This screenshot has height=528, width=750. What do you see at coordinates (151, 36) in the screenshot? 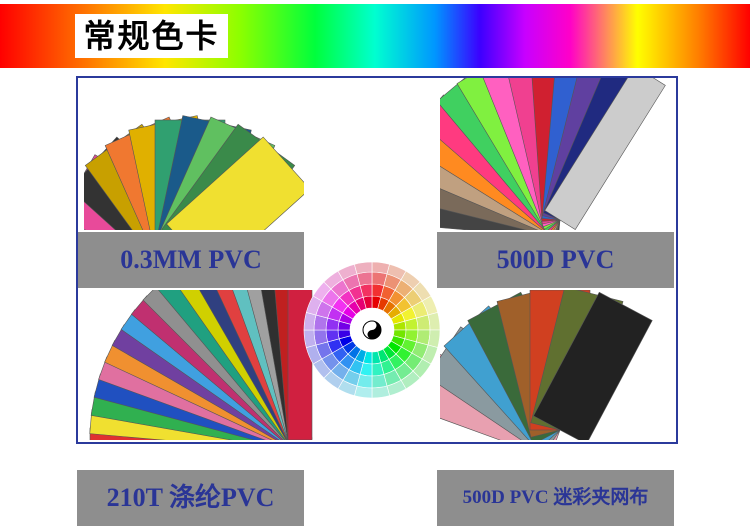
I see `page-title: 常规色卡` at bounding box center [151, 36].